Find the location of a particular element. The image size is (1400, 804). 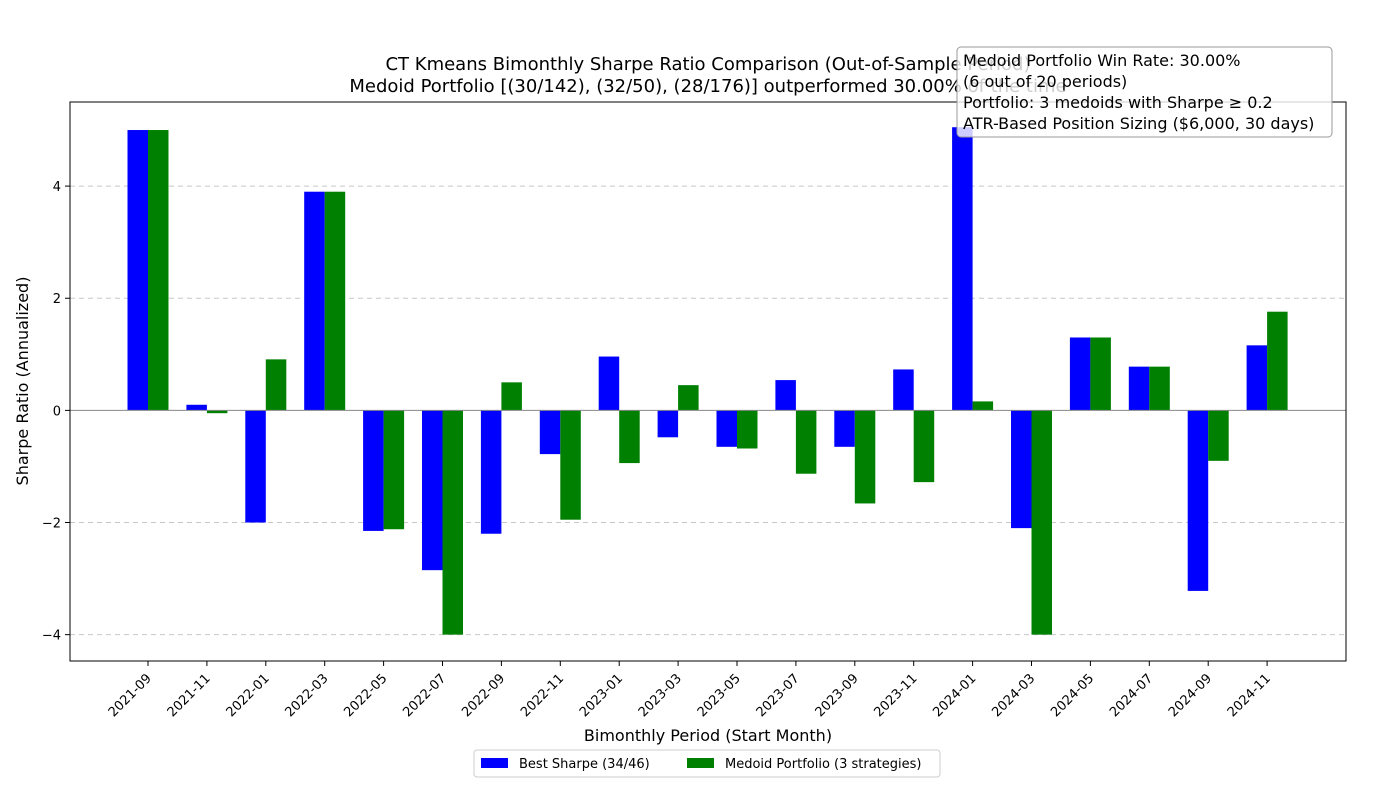

y-axis: −4 −2 0 2 4 is located at coordinates (56, 412).